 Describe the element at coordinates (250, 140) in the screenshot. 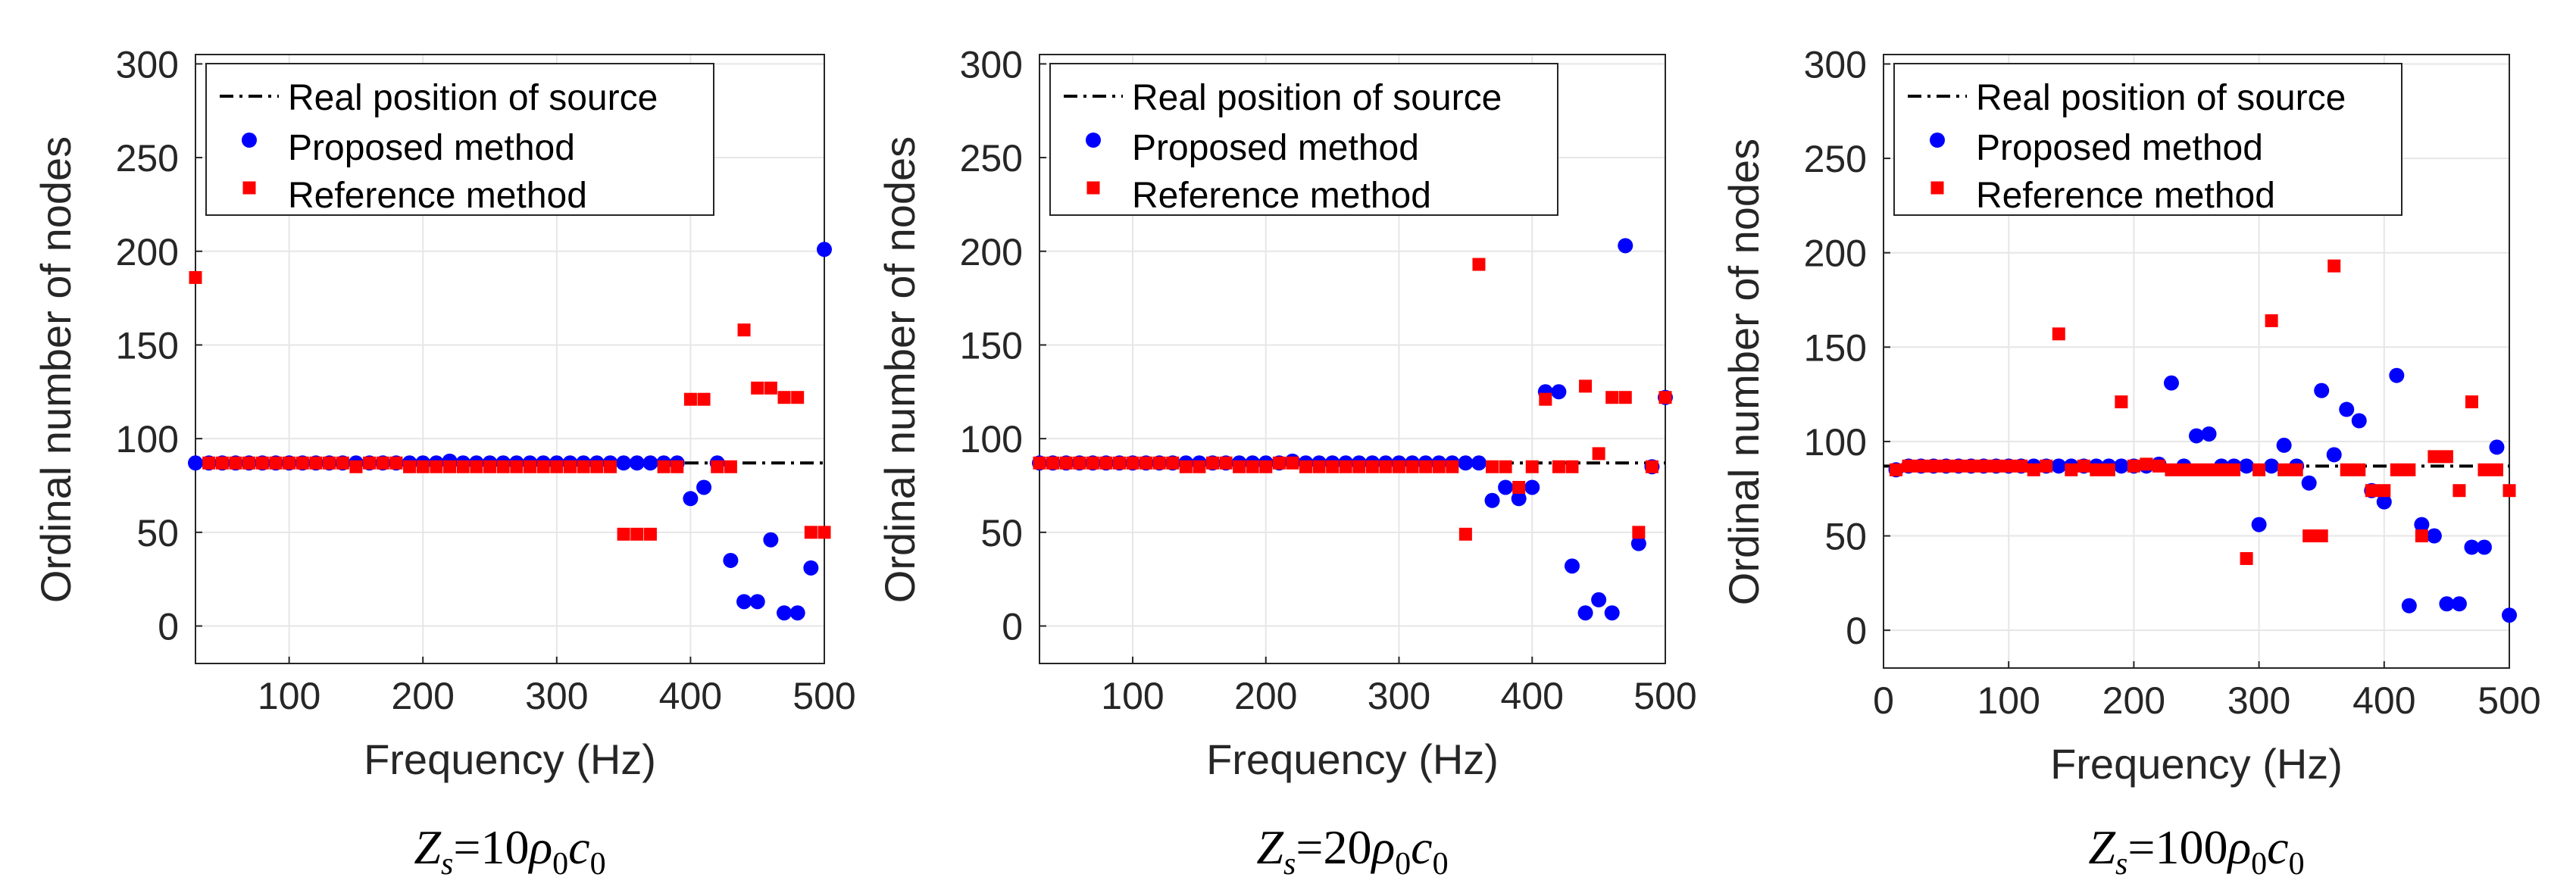

I see `legend-proposed-swatch` at that location.